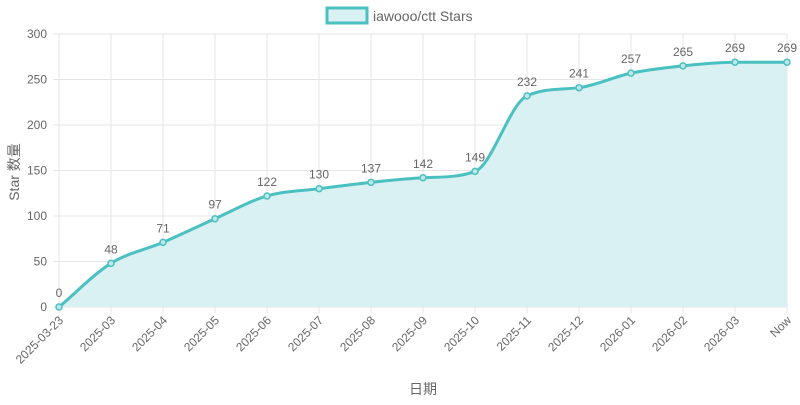 The height and width of the screenshot is (405, 800). Describe the element at coordinates (721, 333) in the screenshot. I see `x-tick-label: 2026-03` at that location.